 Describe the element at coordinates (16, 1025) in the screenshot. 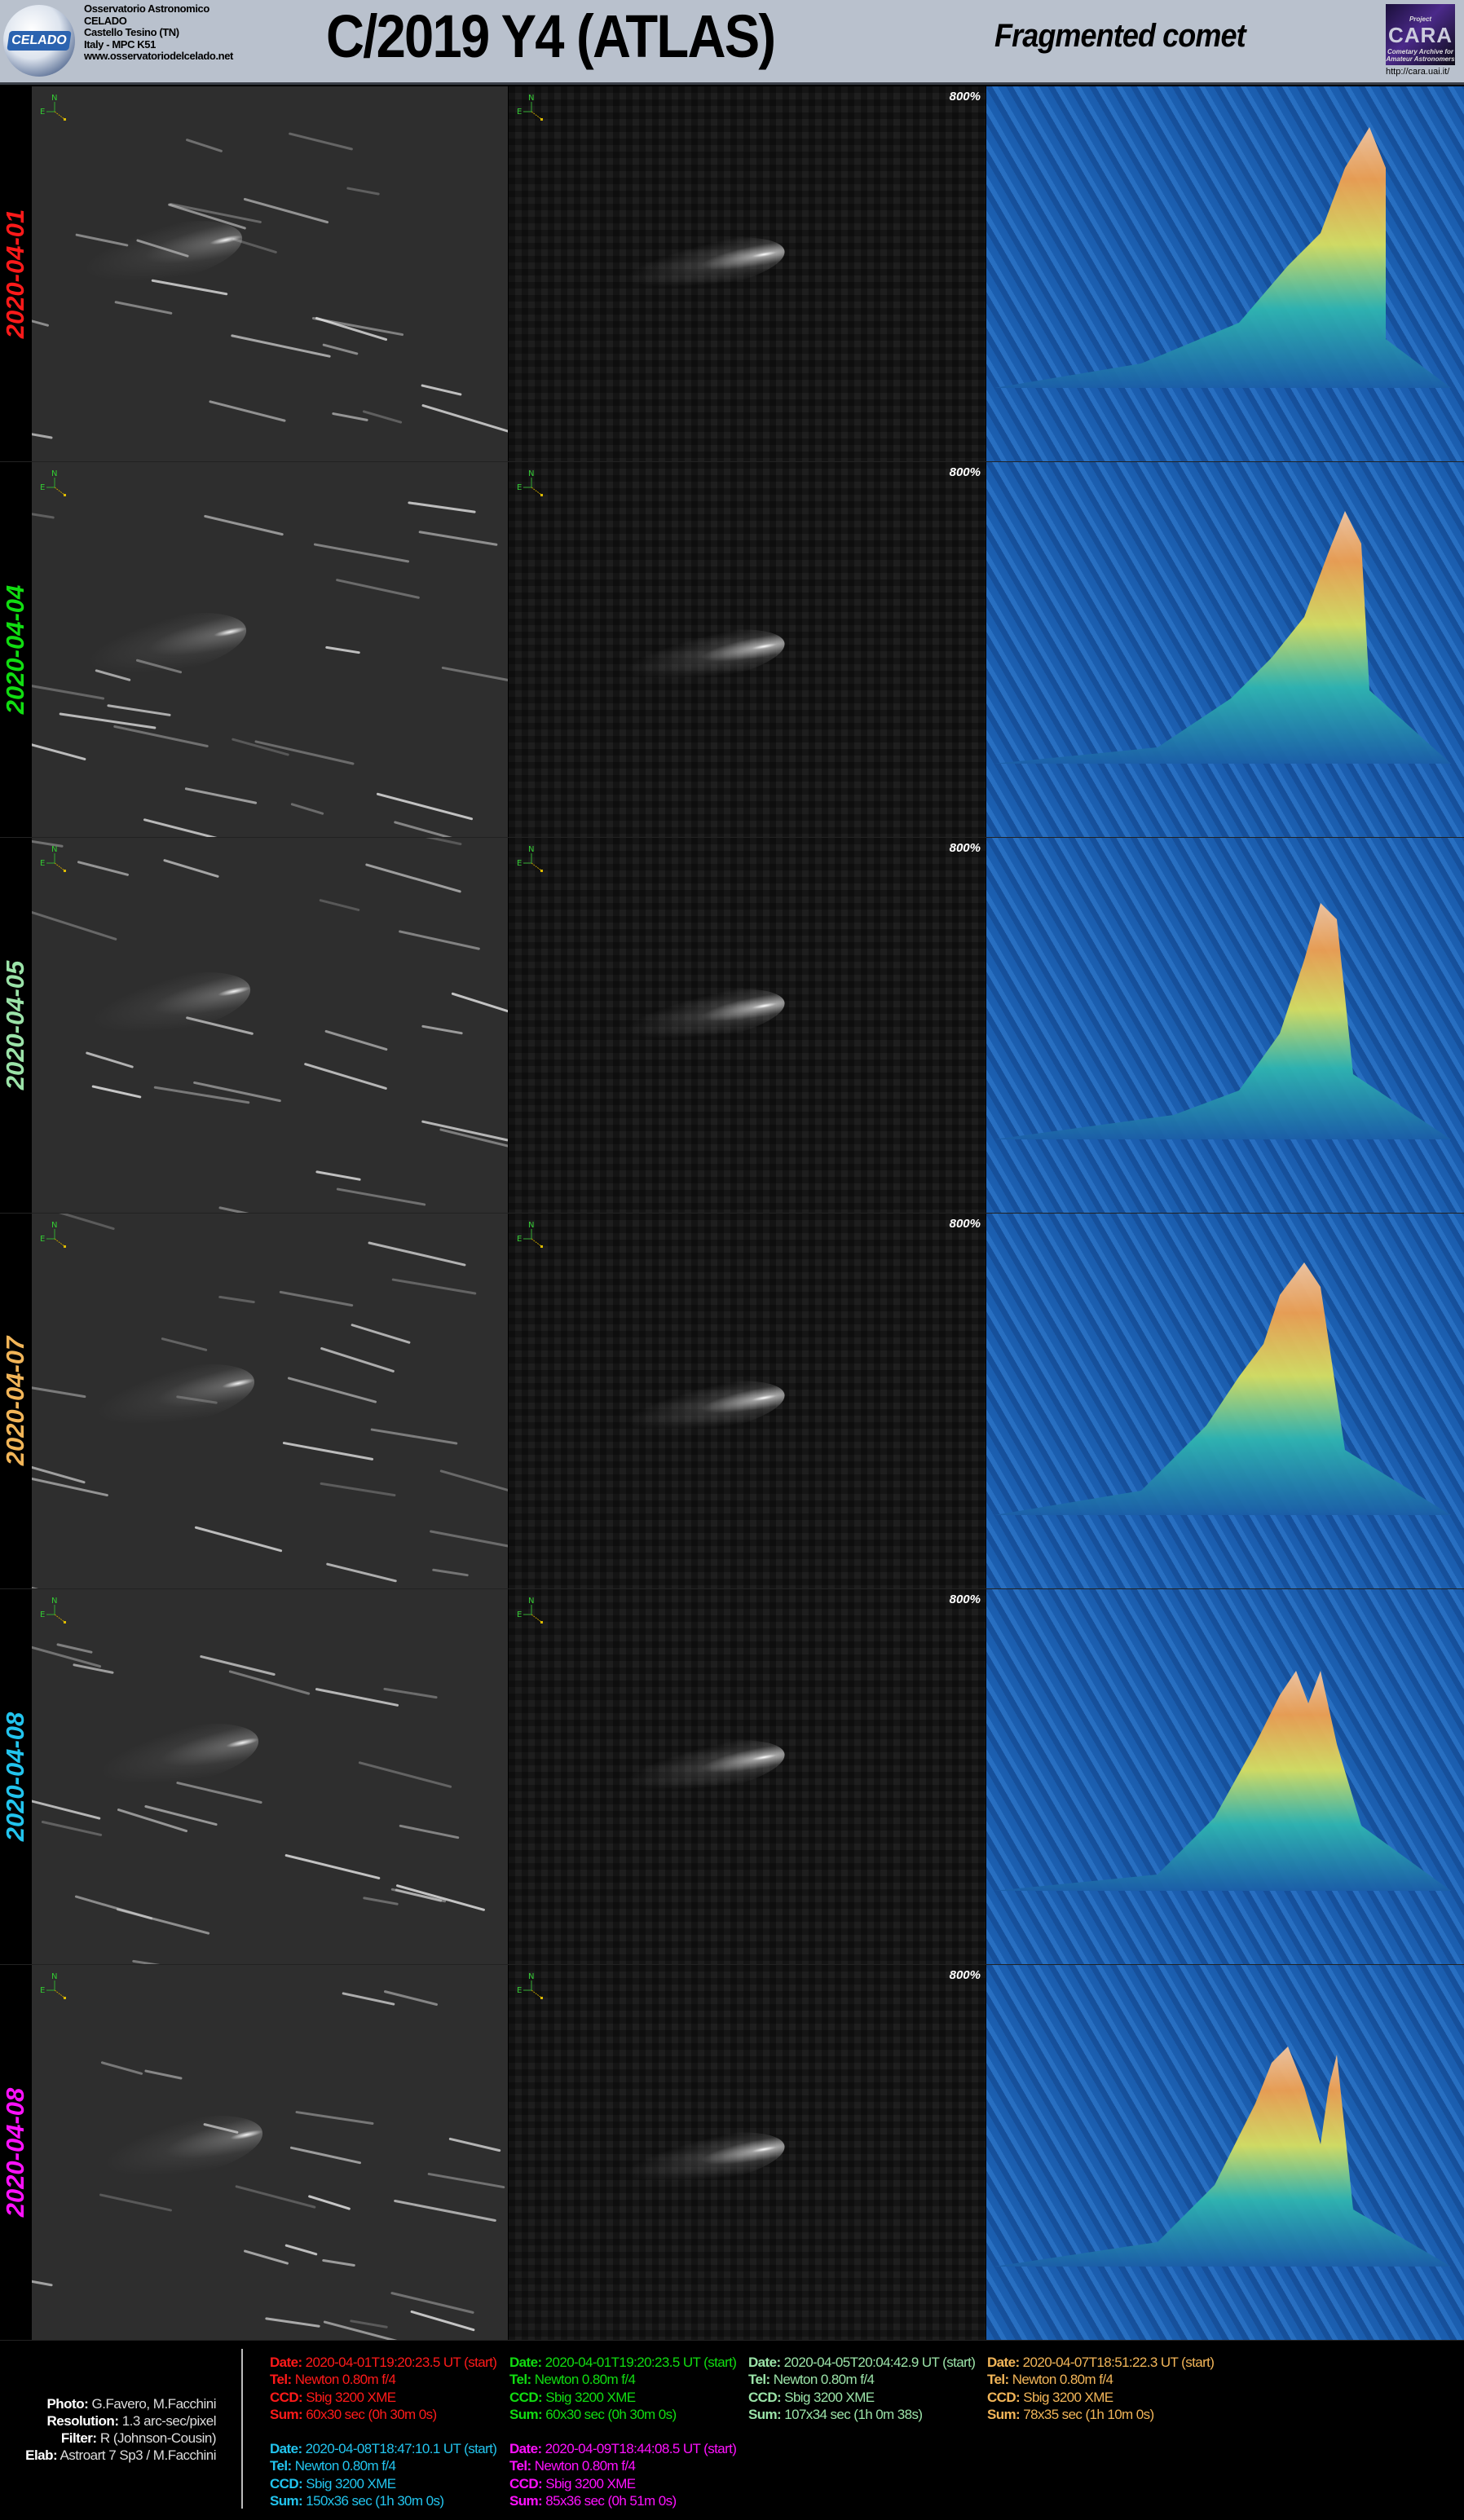

I see `date-label: 2020-04-05` at that location.